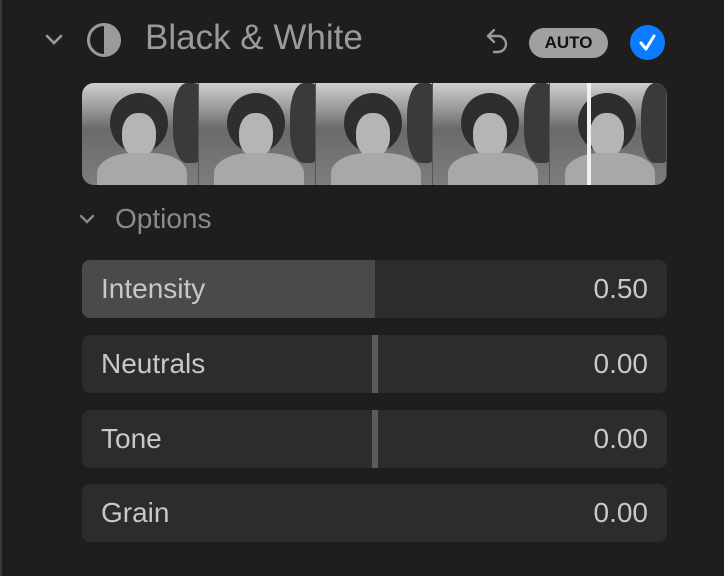  I want to click on options-chevron-icon, so click(87, 219).